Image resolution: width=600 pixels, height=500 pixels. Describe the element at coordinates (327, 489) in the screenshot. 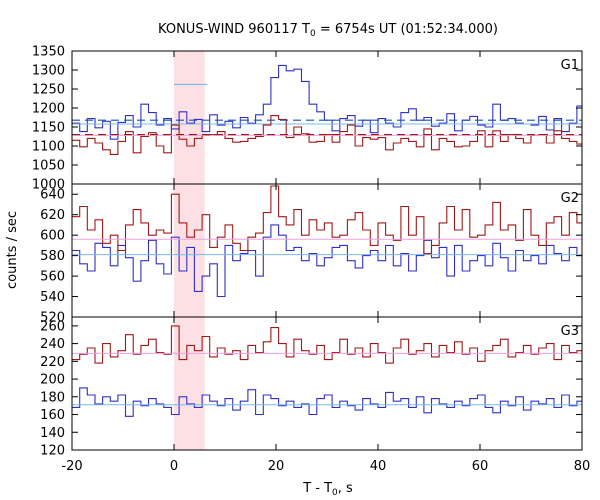

I see `x-axis-label: T - T0, s` at that location.